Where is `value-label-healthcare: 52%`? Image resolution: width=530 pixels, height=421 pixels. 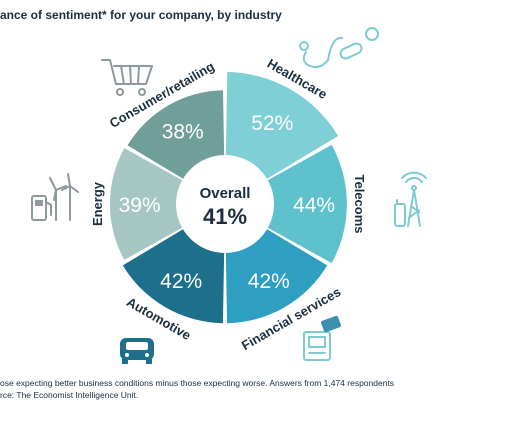 value-label-healthcare: 52% is located at coordinates (272, 123).